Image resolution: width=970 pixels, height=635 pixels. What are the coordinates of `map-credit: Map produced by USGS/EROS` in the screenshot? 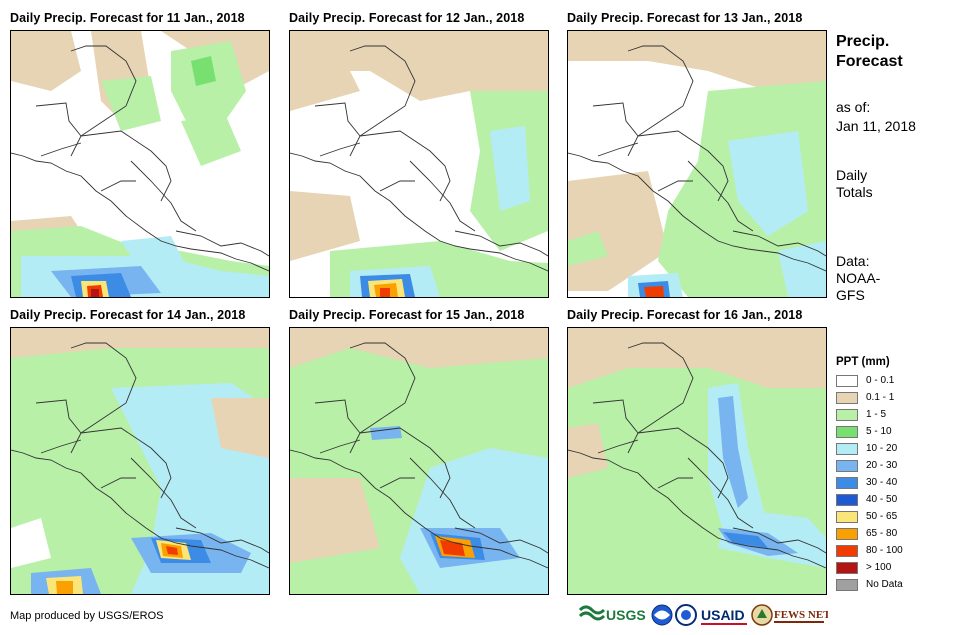 It's located at (87, 616).